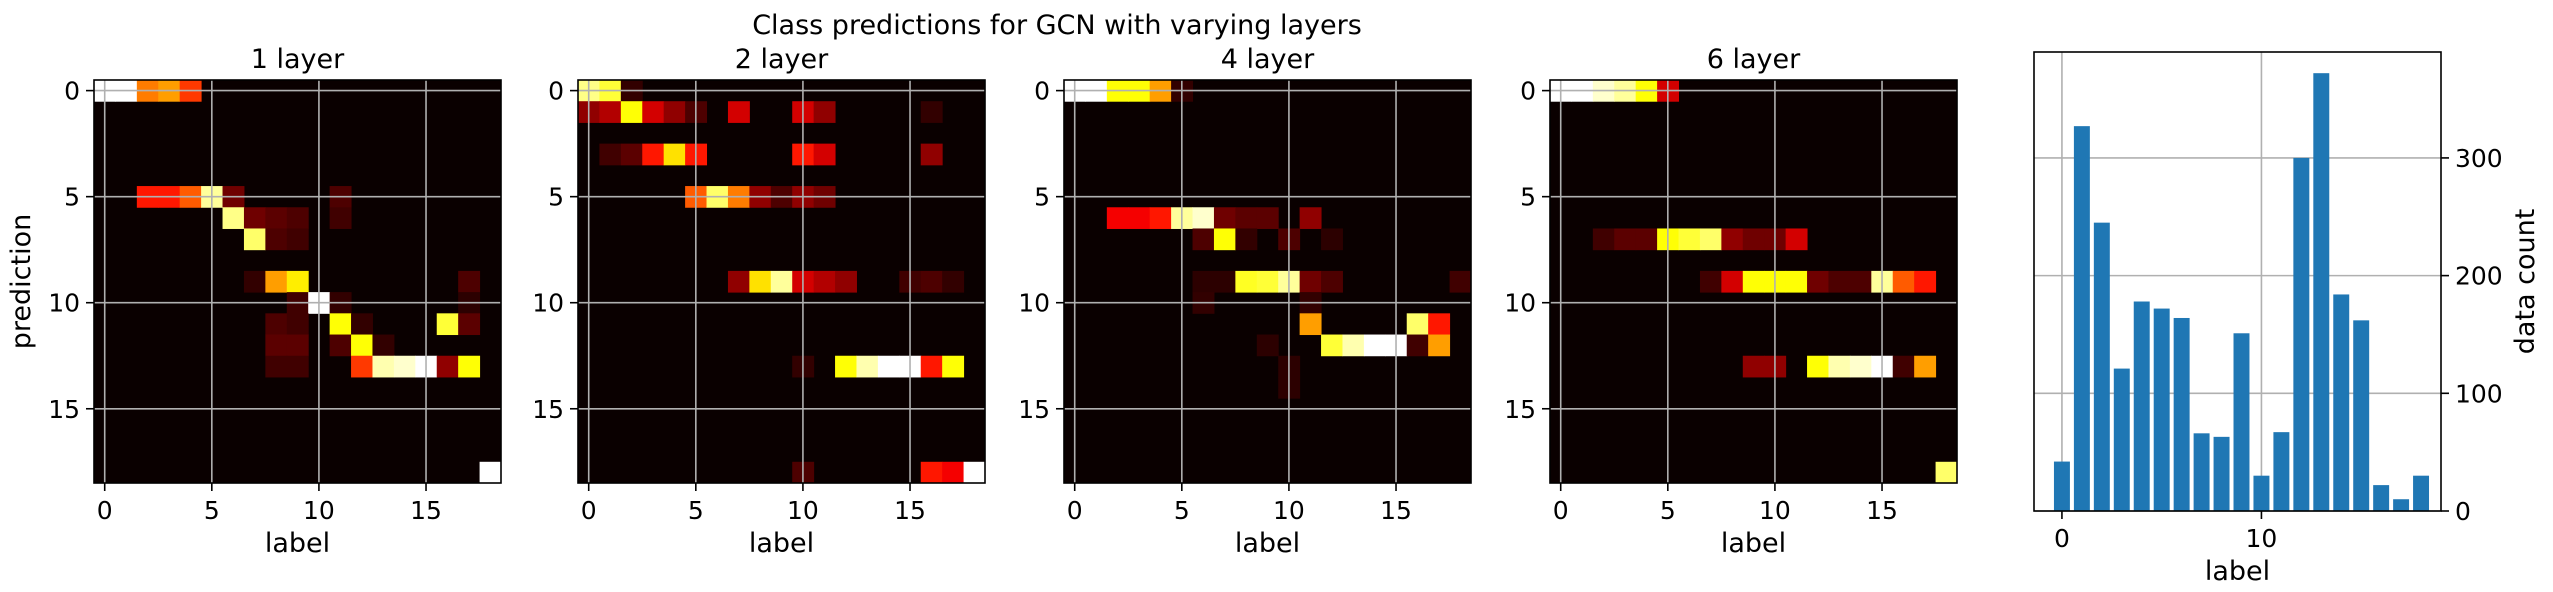 The image size is (2553, 592). What do you see at coordinates (782, 59) in the screenshot?
I see `panel-title: 2 layer` at bounding box center [782, 59].